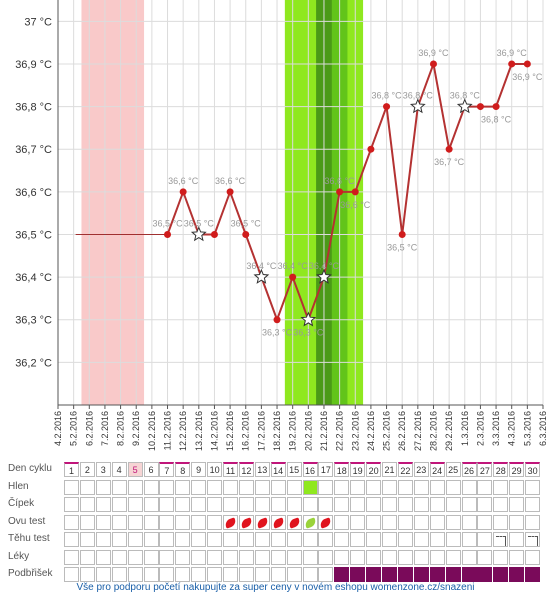 The image size is (551, 600). I want to click on x-tick-label: 4.2.2016, so click(58, 428).